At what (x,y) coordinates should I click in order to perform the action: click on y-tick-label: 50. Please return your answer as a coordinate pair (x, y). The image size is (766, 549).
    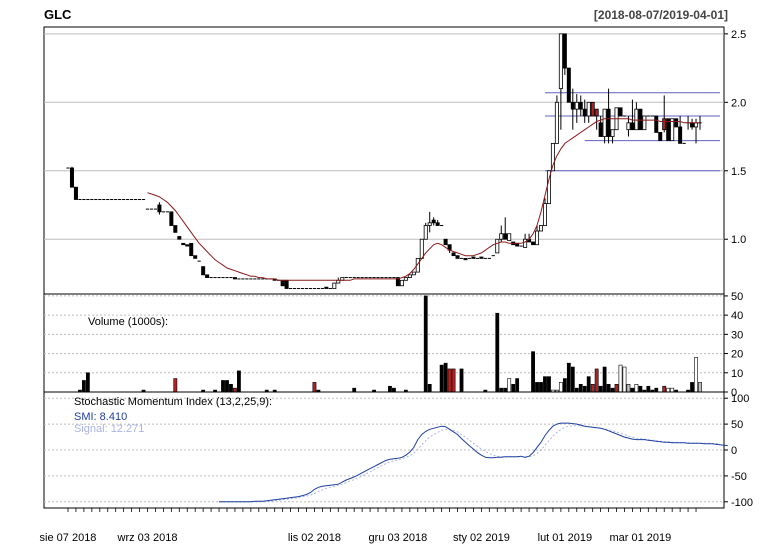
    Looking at the image, I should click on (737, 297).